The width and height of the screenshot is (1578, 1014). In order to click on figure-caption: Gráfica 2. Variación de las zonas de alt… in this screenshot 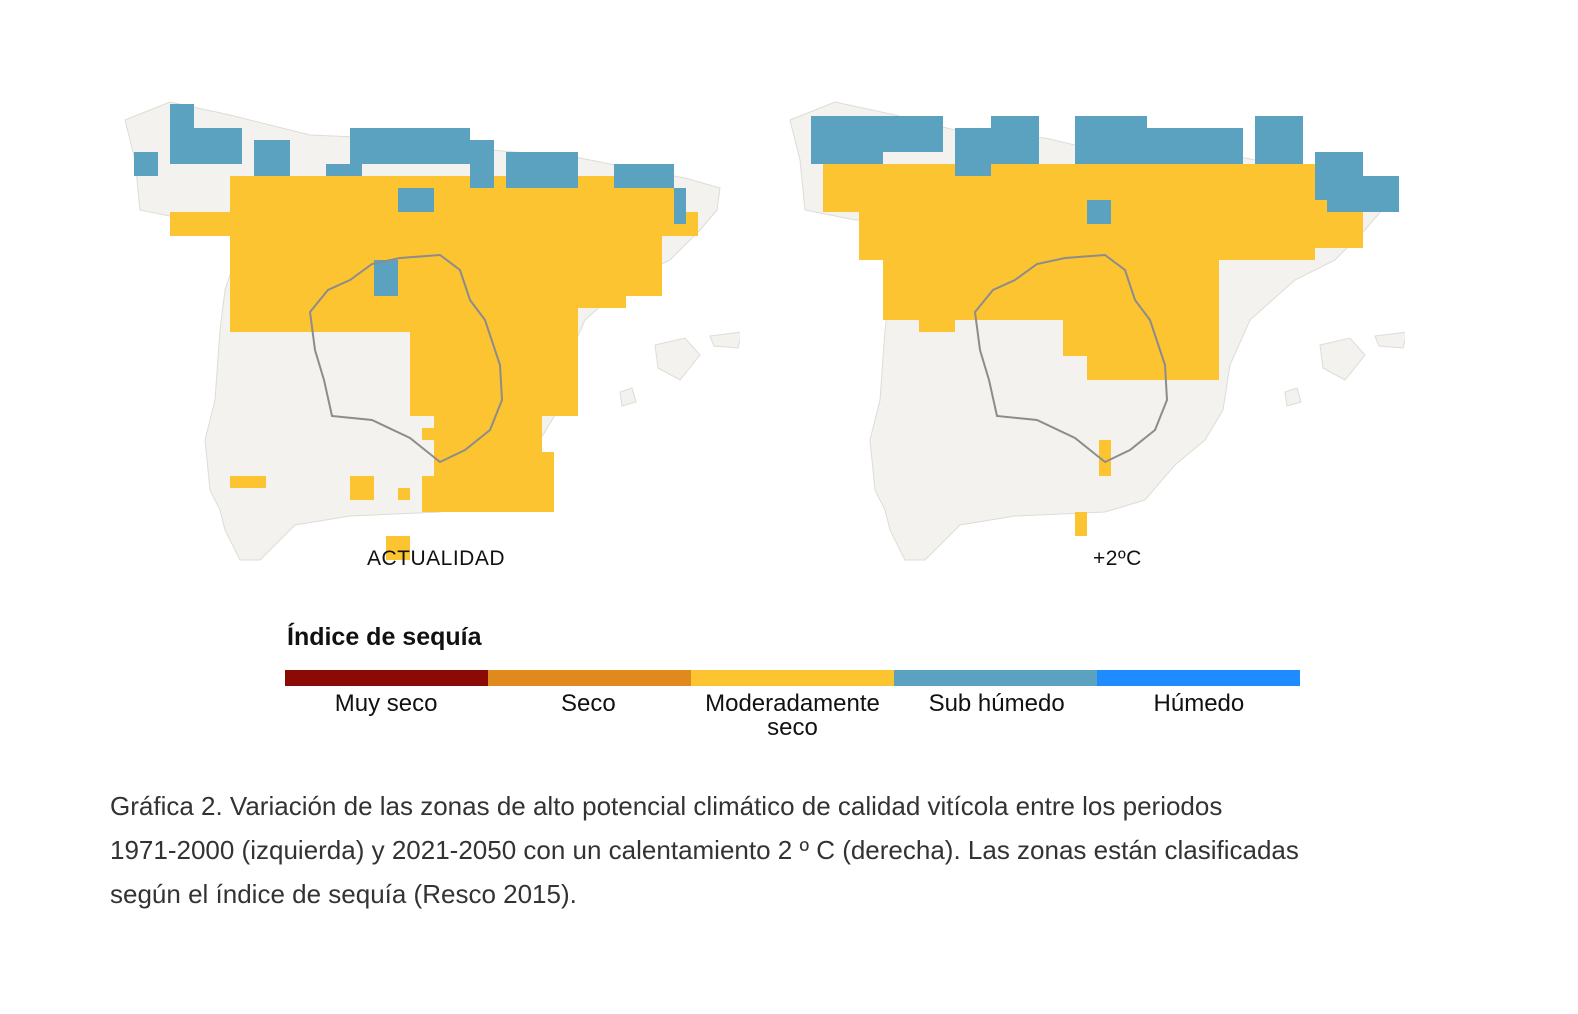, I will do `click(770, 850)`.